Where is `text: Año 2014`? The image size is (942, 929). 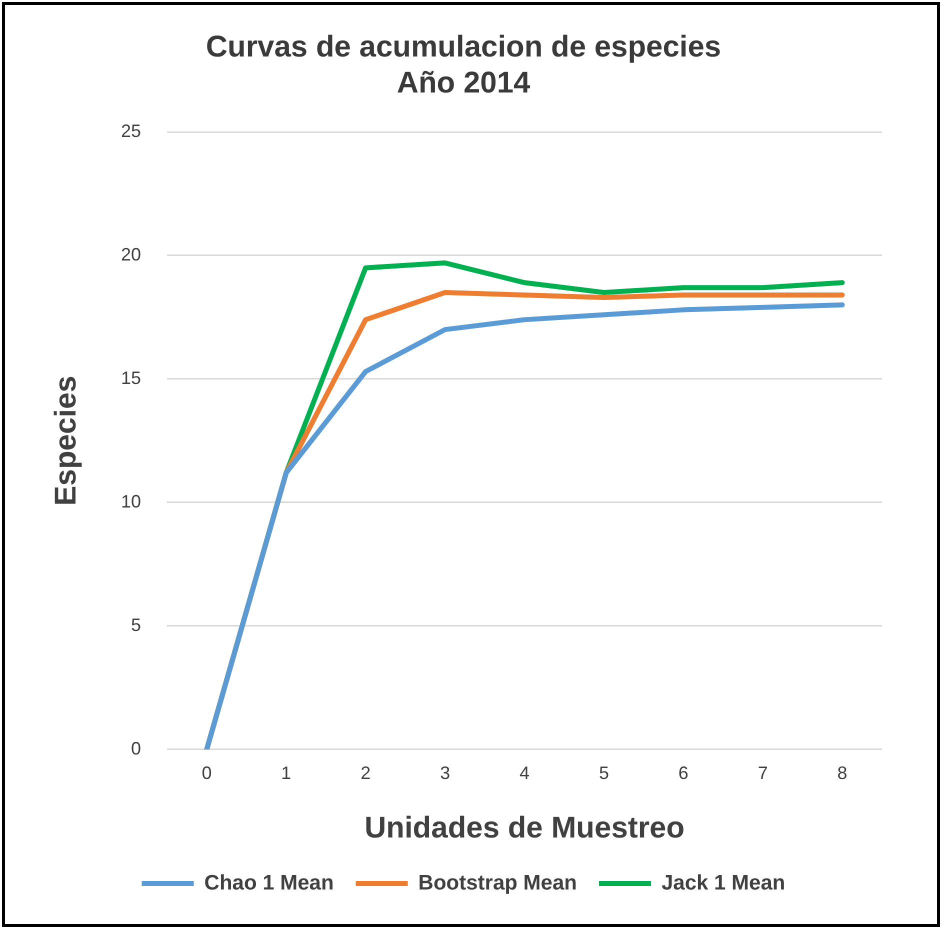 text: Año 2014 is located at coordinates (463, 83).